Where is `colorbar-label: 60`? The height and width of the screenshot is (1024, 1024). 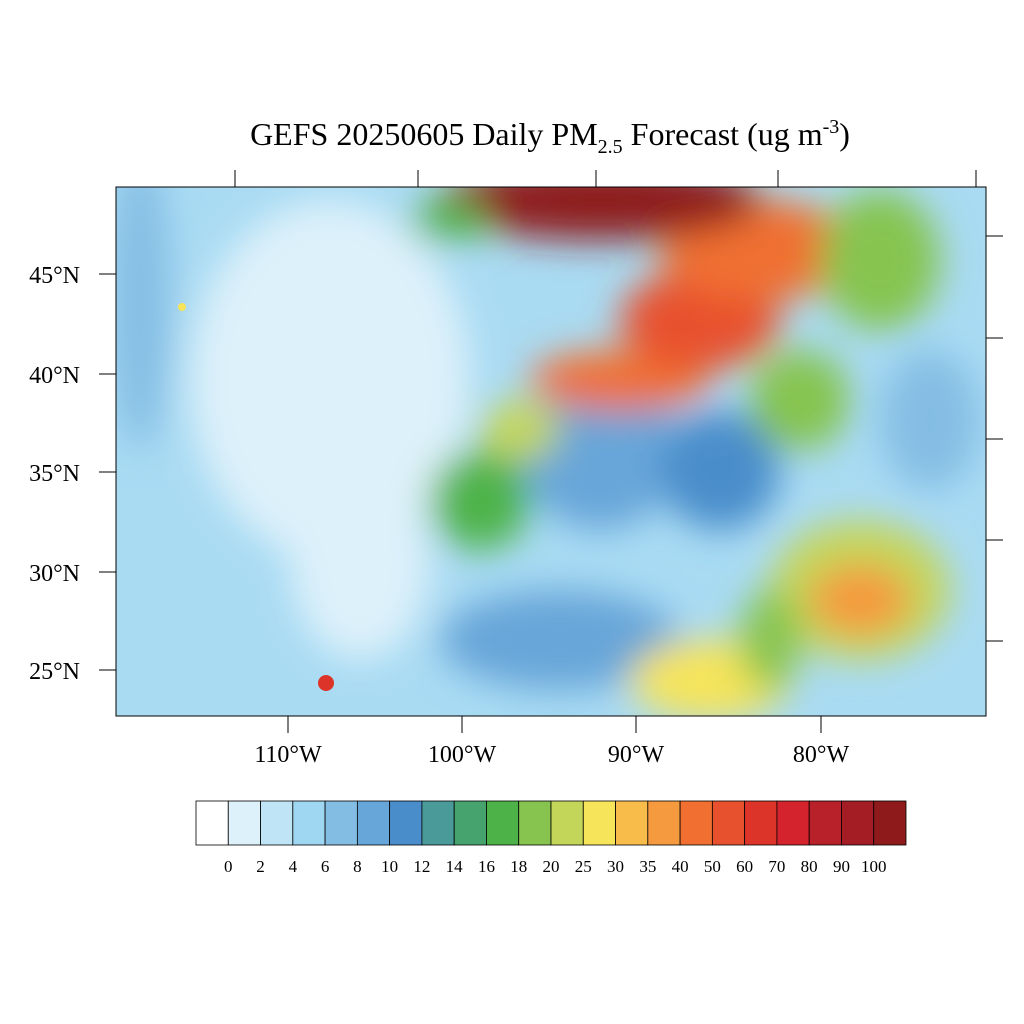
colorbar-label: 60 is located at coordinates (744, 866).